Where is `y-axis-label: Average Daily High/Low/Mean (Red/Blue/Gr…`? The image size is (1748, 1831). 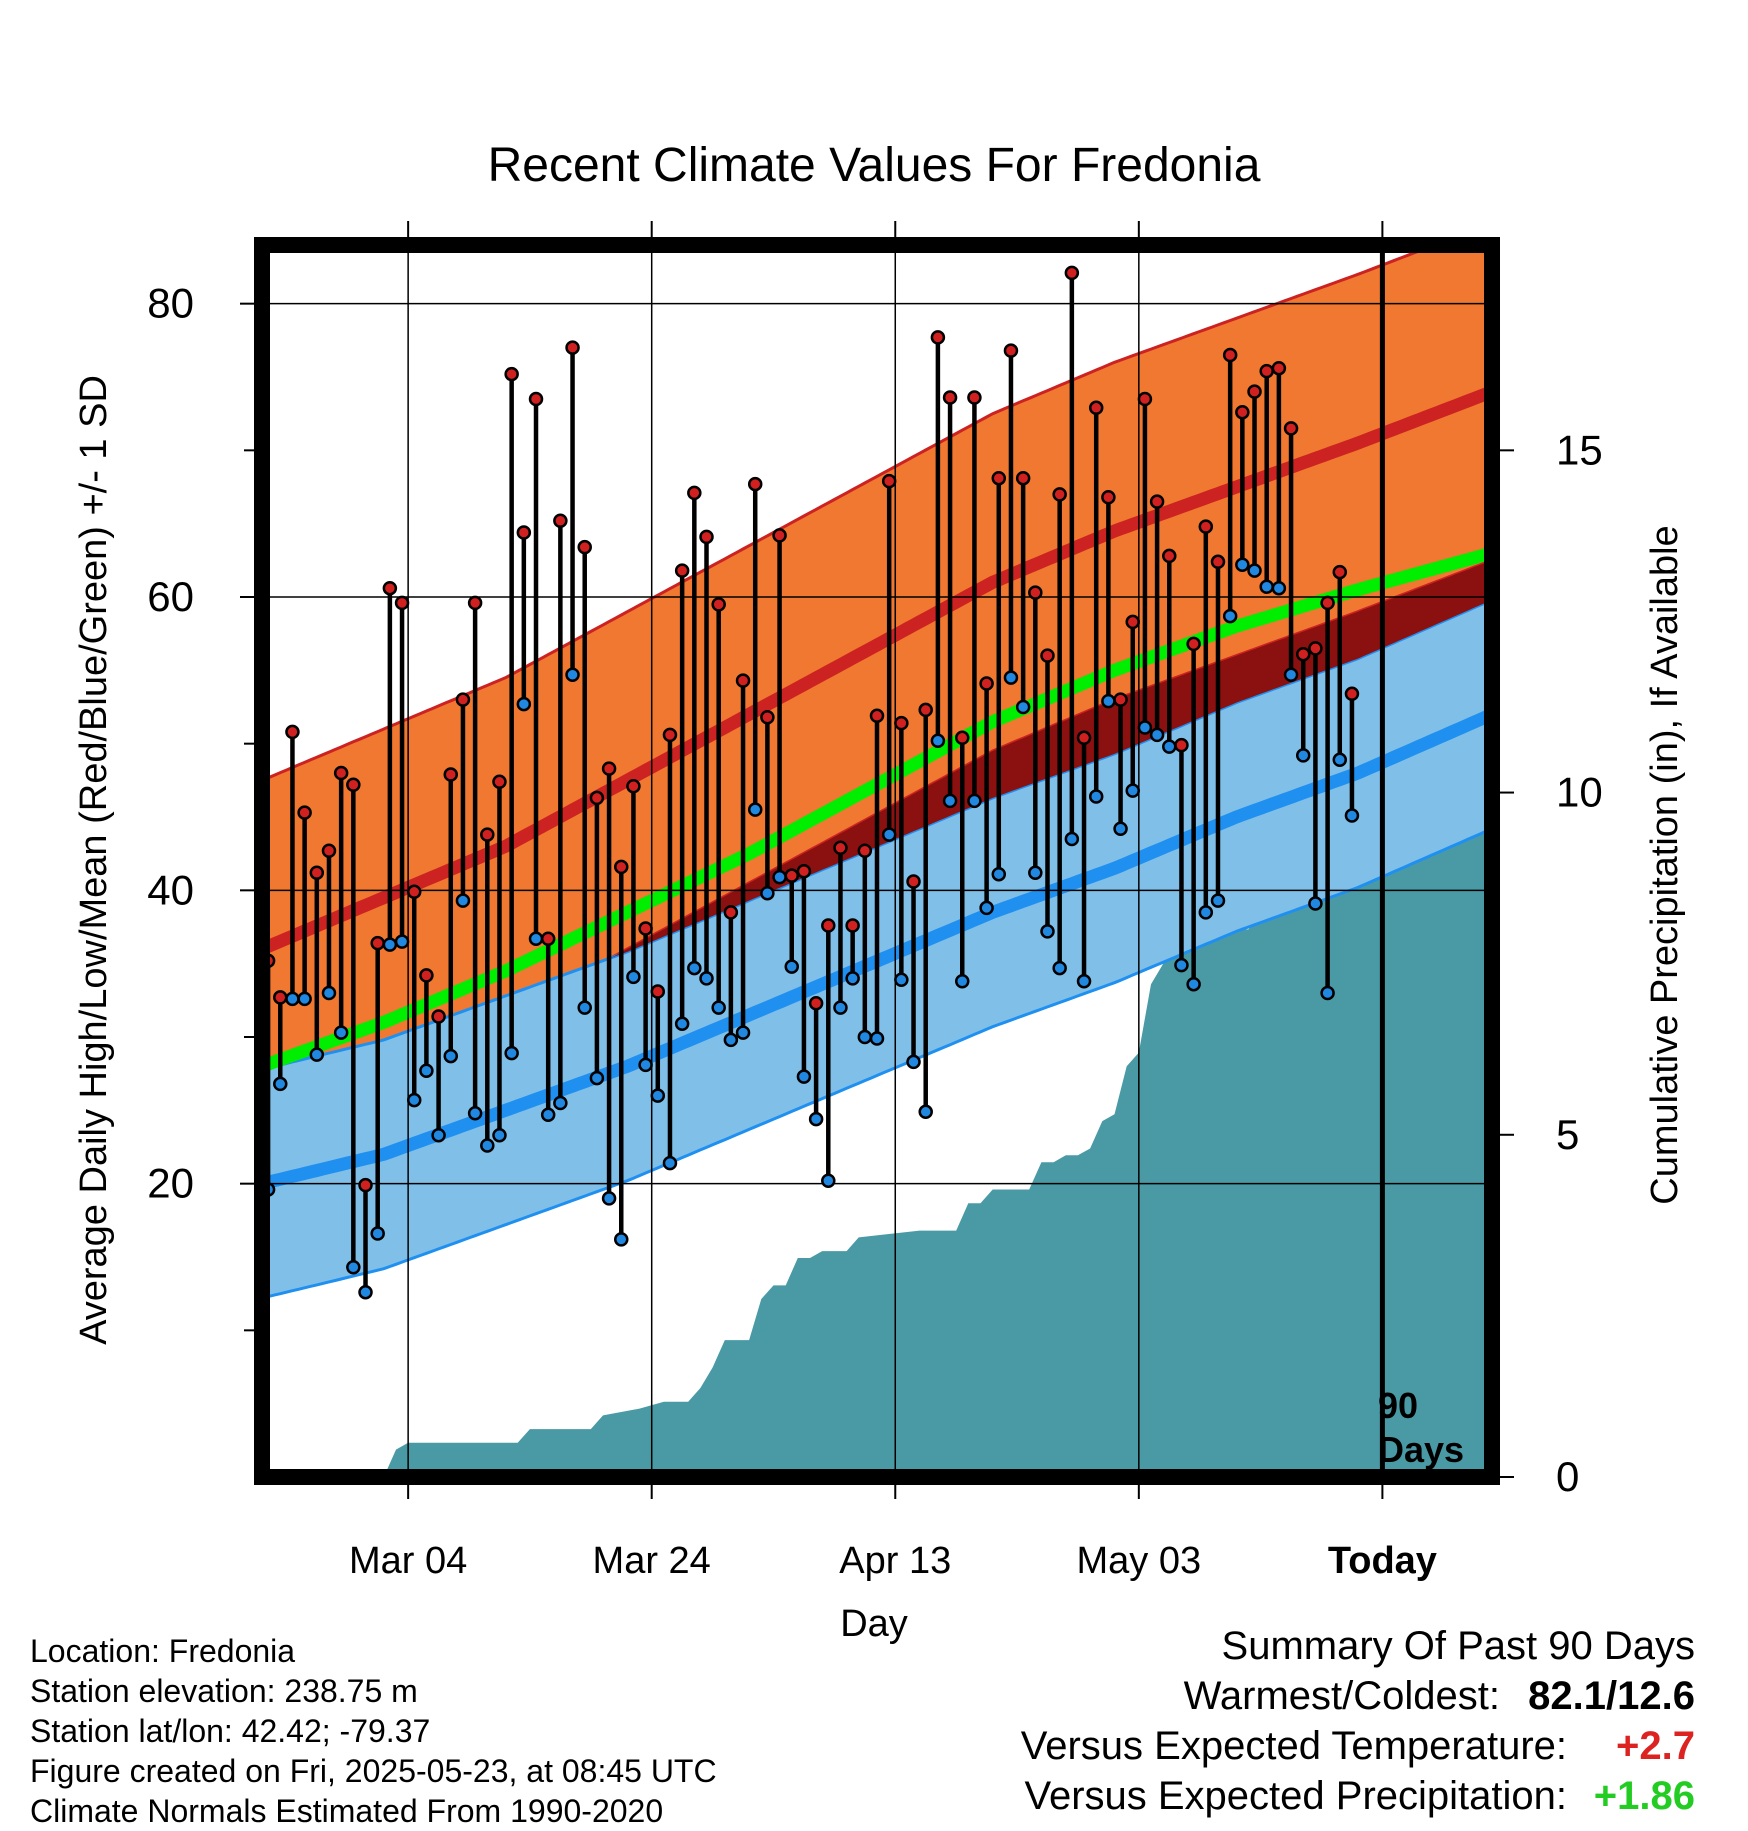 y-axis-label: Average Daily High/Low/Mean (Red/Blue/Gr… is located at coordinates (94, 860).